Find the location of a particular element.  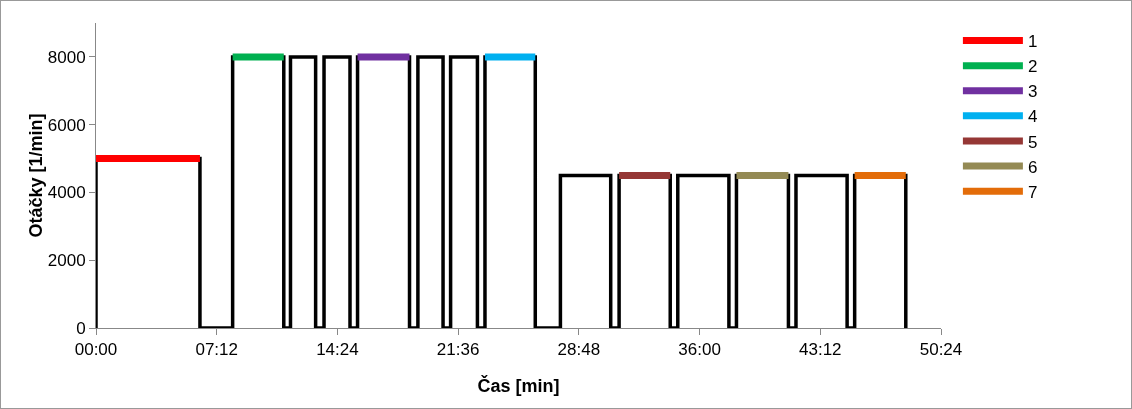

legend-label: 4 is located at coordinates (1032, 117).